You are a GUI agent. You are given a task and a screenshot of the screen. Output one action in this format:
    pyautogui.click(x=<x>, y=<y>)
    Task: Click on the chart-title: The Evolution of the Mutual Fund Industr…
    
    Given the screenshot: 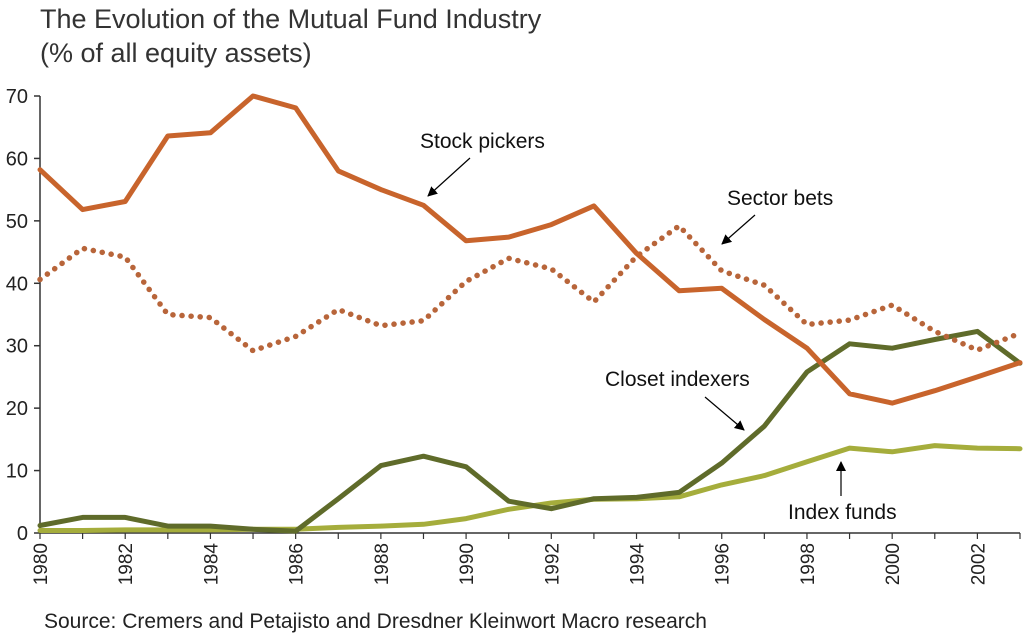 What is the action you would take?
    pyautogui.click(x=290, y=36)
    